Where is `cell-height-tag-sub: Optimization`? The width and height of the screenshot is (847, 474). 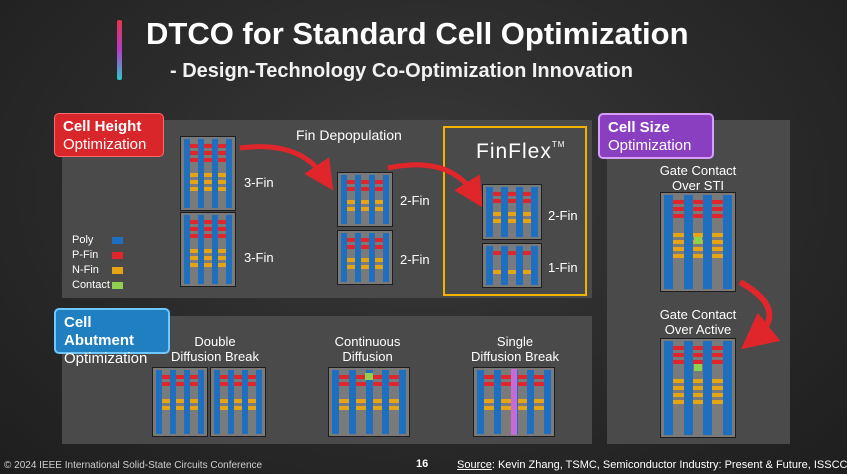
cell-height-tag-sub: Optimization is located at coordinates (105, 144).